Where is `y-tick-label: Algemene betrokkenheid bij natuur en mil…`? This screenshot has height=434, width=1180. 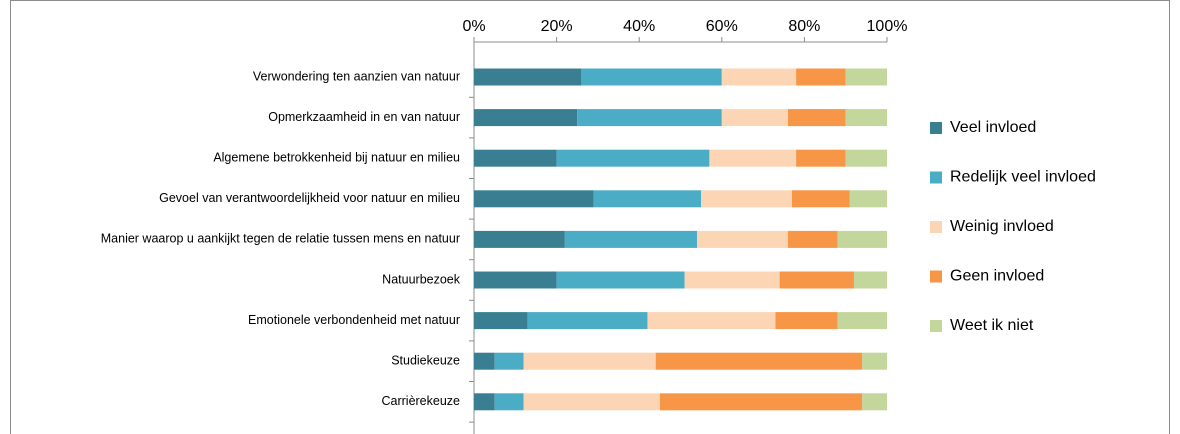 y-tick-label: Algemene betrokkenheid bij natuur en mil… is located at coordinates (336, 157).